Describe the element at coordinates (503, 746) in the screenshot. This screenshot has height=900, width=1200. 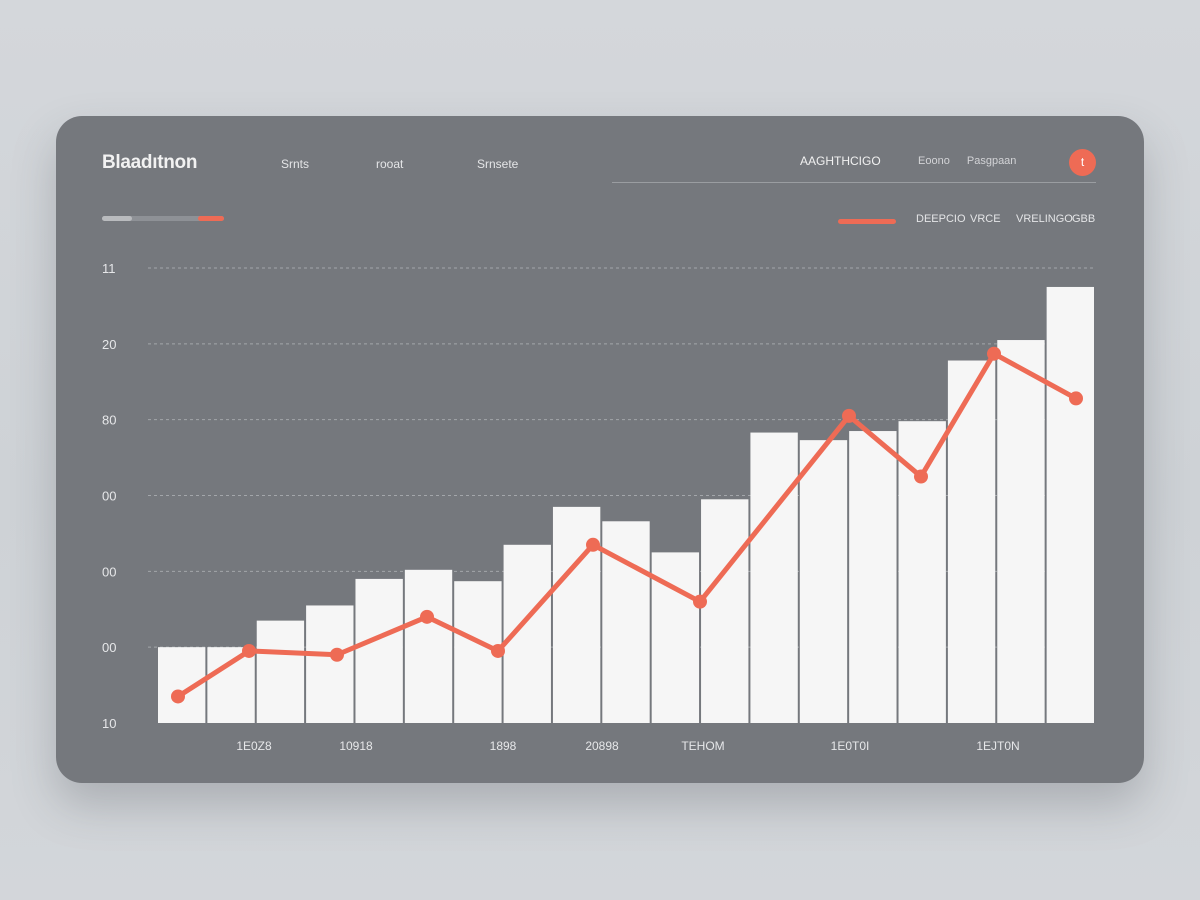
I see `x-tick-label: 1898` at that location.